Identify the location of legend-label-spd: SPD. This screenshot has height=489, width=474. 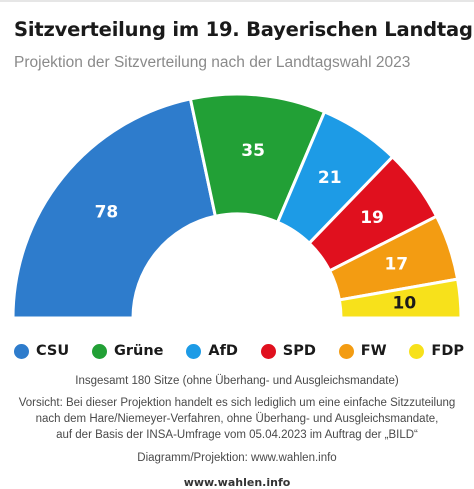
(299, 351).